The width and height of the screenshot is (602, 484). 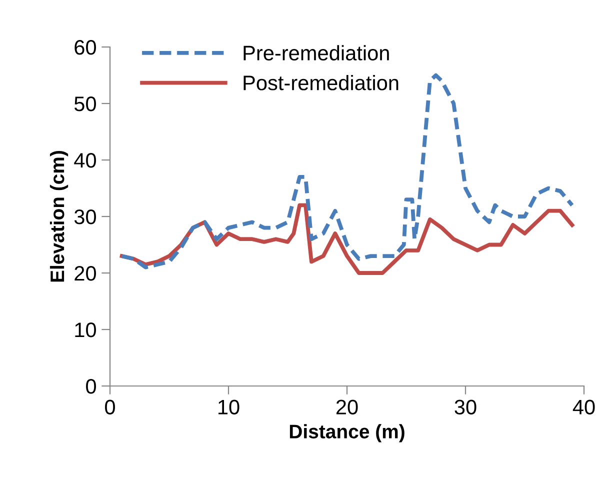 I want to click on x-tick-label: 10, so click(x=229, y=407).